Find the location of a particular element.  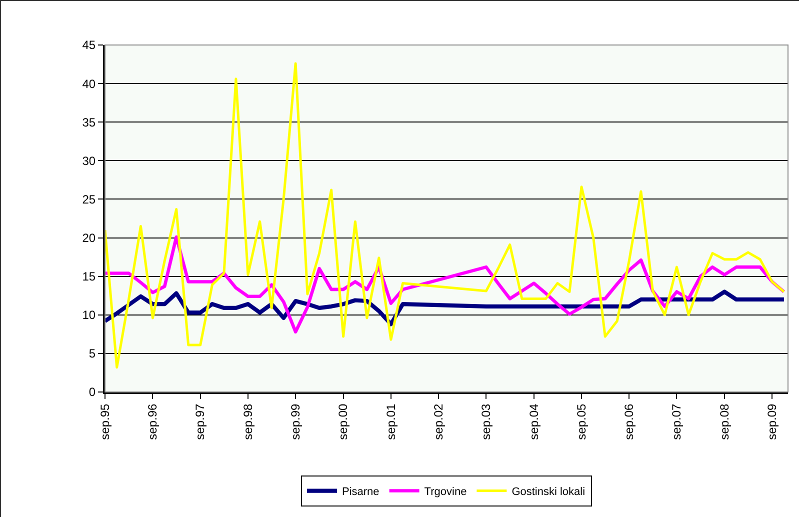

x-tick-label: sep.03 is located at coordinates (486, 421).